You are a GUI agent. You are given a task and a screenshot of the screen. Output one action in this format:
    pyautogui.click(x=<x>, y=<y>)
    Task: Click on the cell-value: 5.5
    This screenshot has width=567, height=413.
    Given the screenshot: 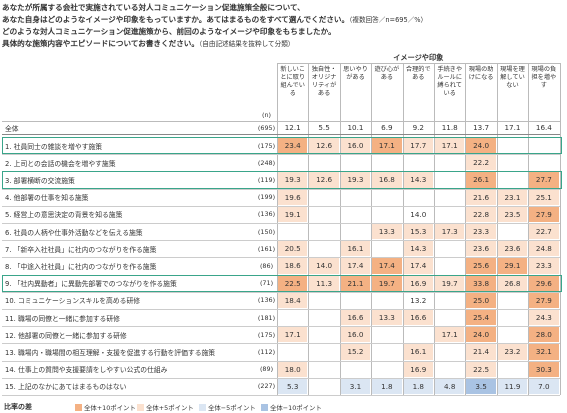 What is the action you would take?
    pyautogui.click(x=324, y=127)
    